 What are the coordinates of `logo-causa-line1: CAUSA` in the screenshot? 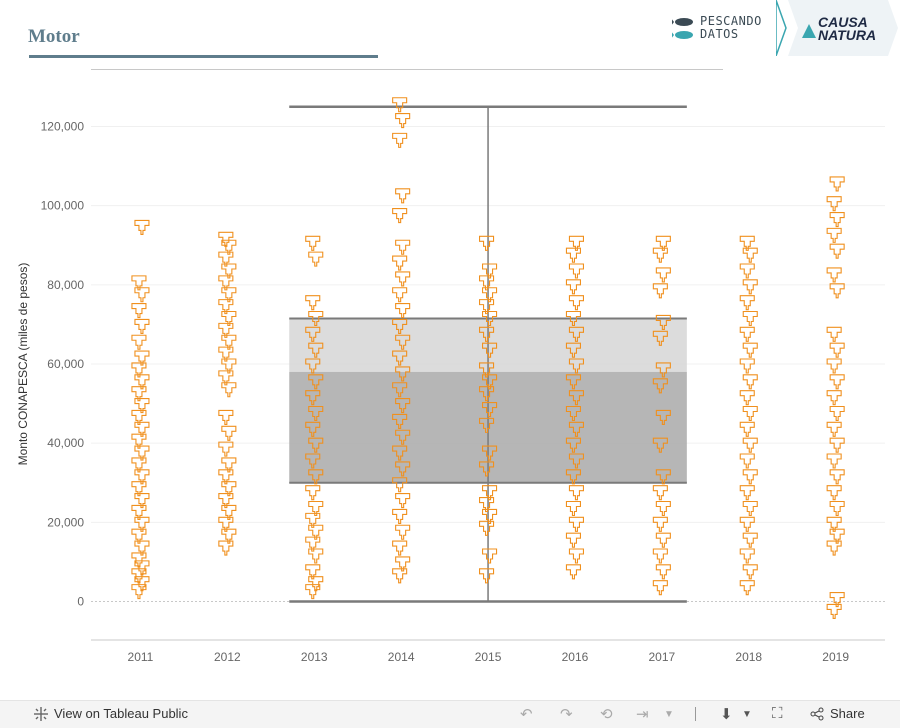 It's located at (843, 22).